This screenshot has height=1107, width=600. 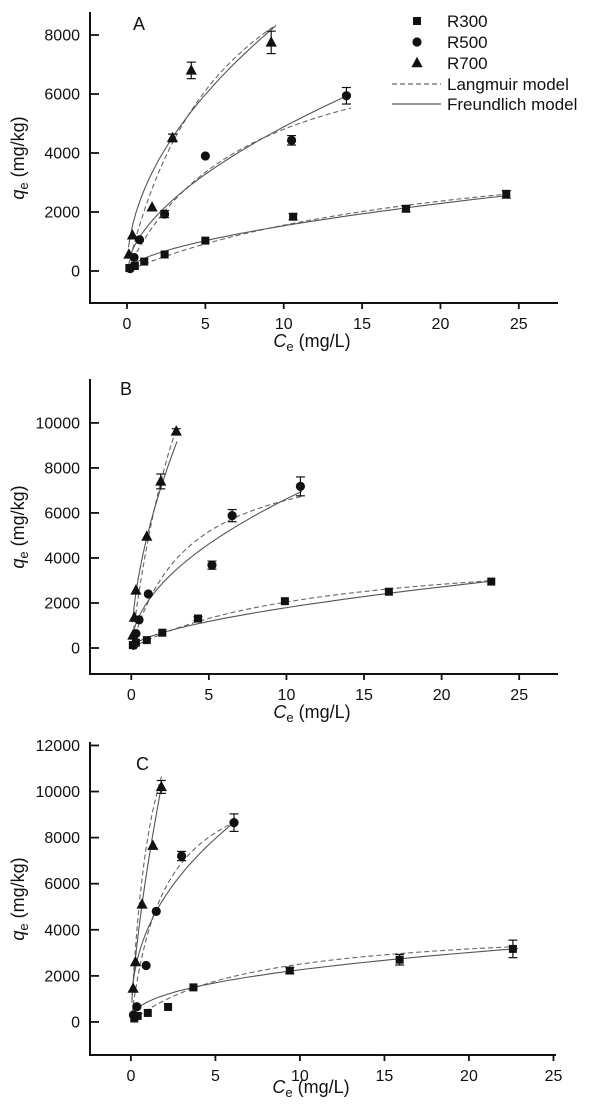 What do you see at coordinates (312, 537) in the screenshot?
I see `model-curves` at bounding box center [312, 537].